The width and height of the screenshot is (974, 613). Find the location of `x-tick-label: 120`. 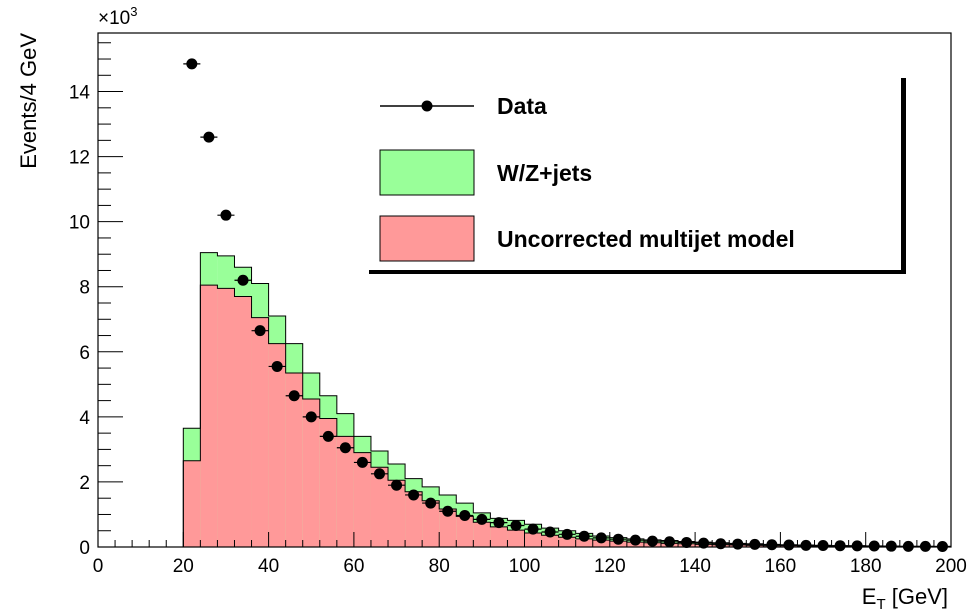

x-tick-label: 120 is located at coordinates (610, 566).